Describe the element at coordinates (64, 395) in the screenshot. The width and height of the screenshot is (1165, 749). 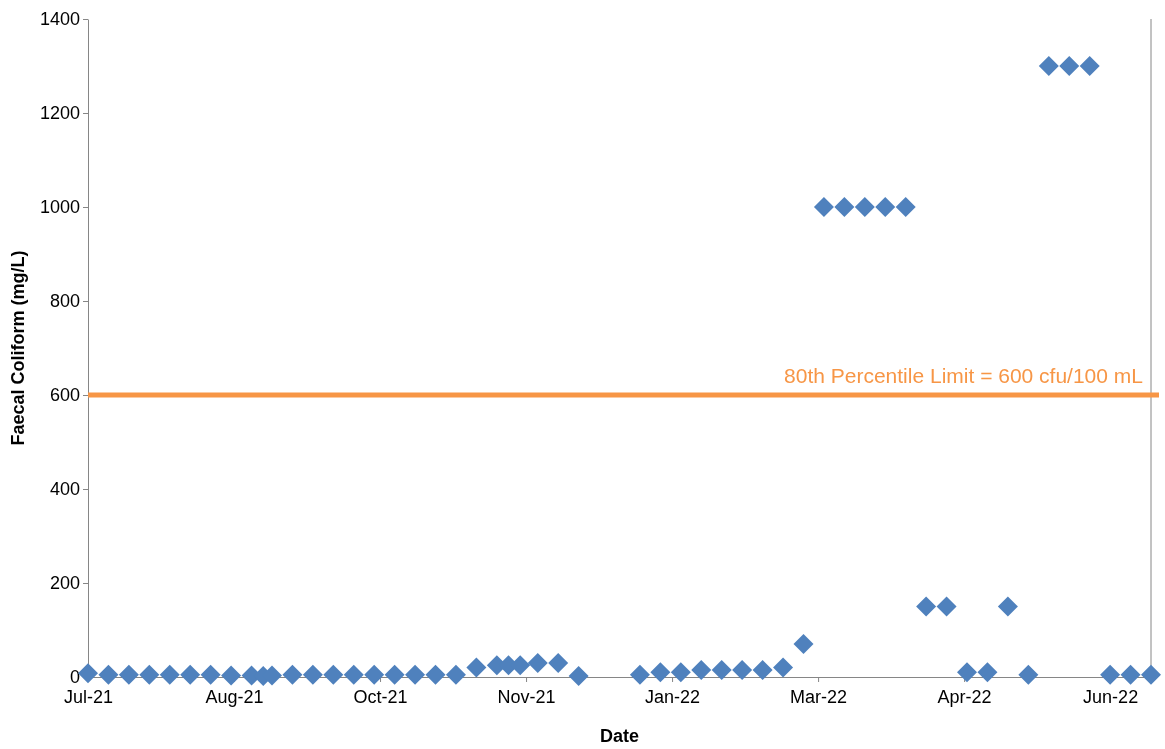
I see `y-tick-label: 600` at that location.